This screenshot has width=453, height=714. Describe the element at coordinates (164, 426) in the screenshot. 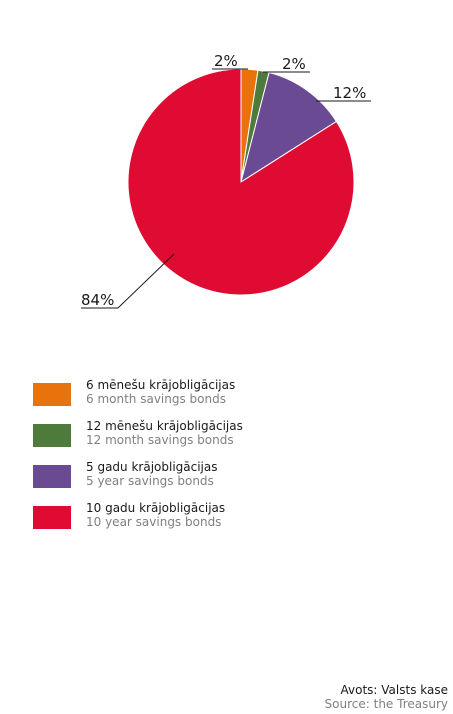

I see `legend-label-lv: 12 mēnešu krājobligācijas` at that location.